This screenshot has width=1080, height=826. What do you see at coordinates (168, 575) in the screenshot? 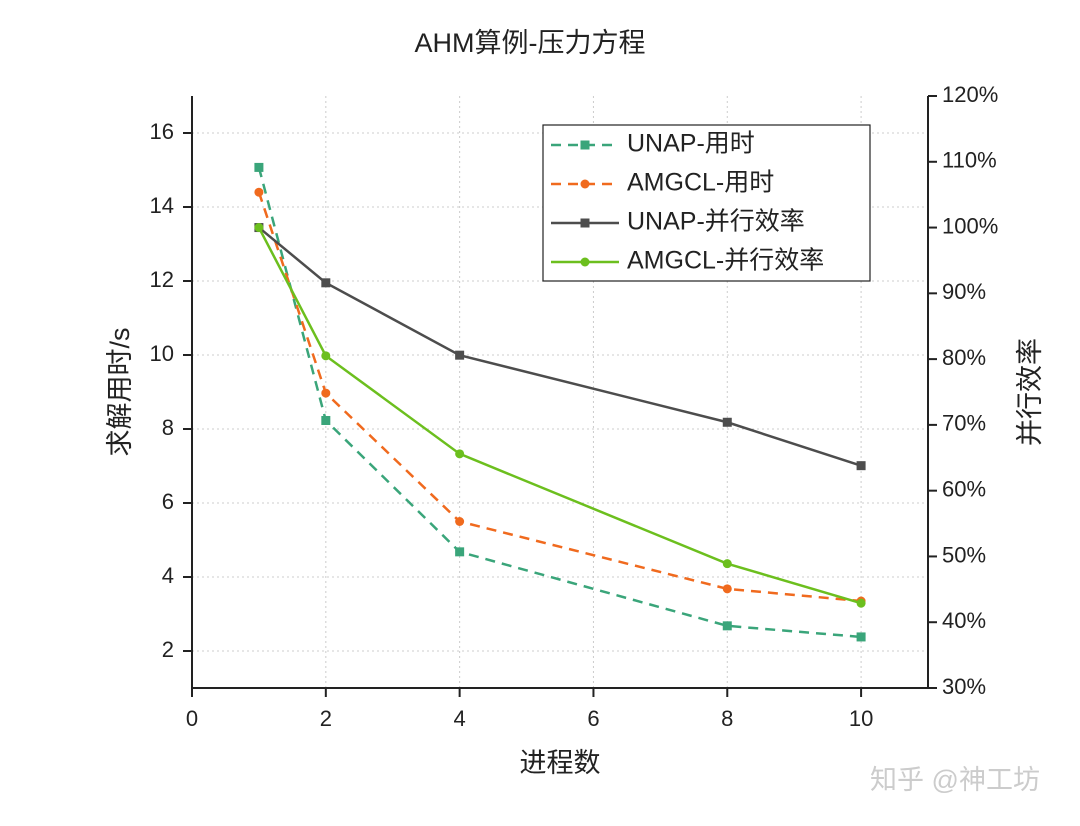
I see `y-tick-label: 4` at bounding box center [168, 575].